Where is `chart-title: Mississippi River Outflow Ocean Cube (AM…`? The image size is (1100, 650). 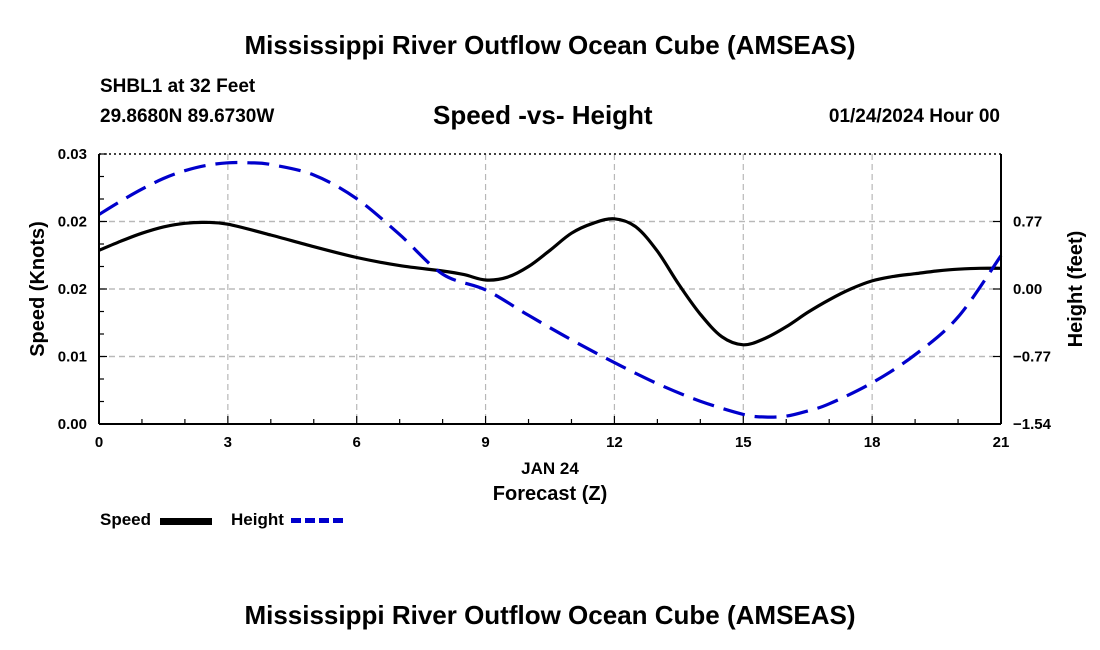 chart-title: Mississippi River Outflow Ocean Cube (AM… is located at coordinates (550, 45).